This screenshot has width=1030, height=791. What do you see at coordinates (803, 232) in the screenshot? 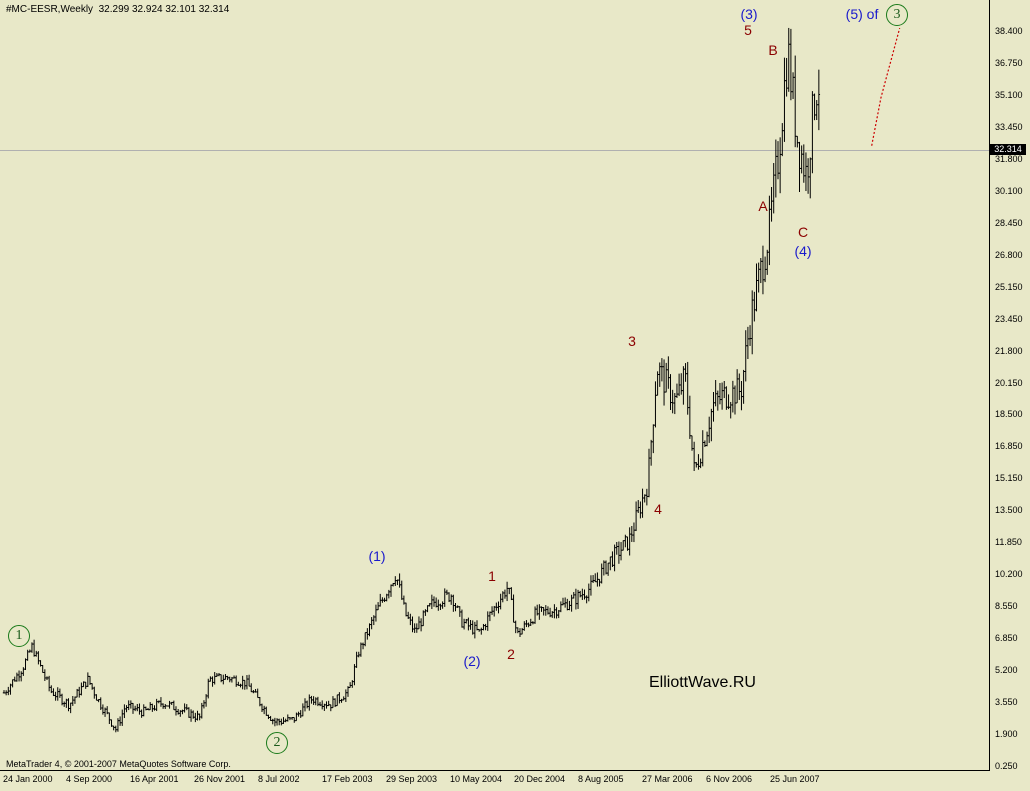
I see `wave-label: C` at bounding box center [803, 232].